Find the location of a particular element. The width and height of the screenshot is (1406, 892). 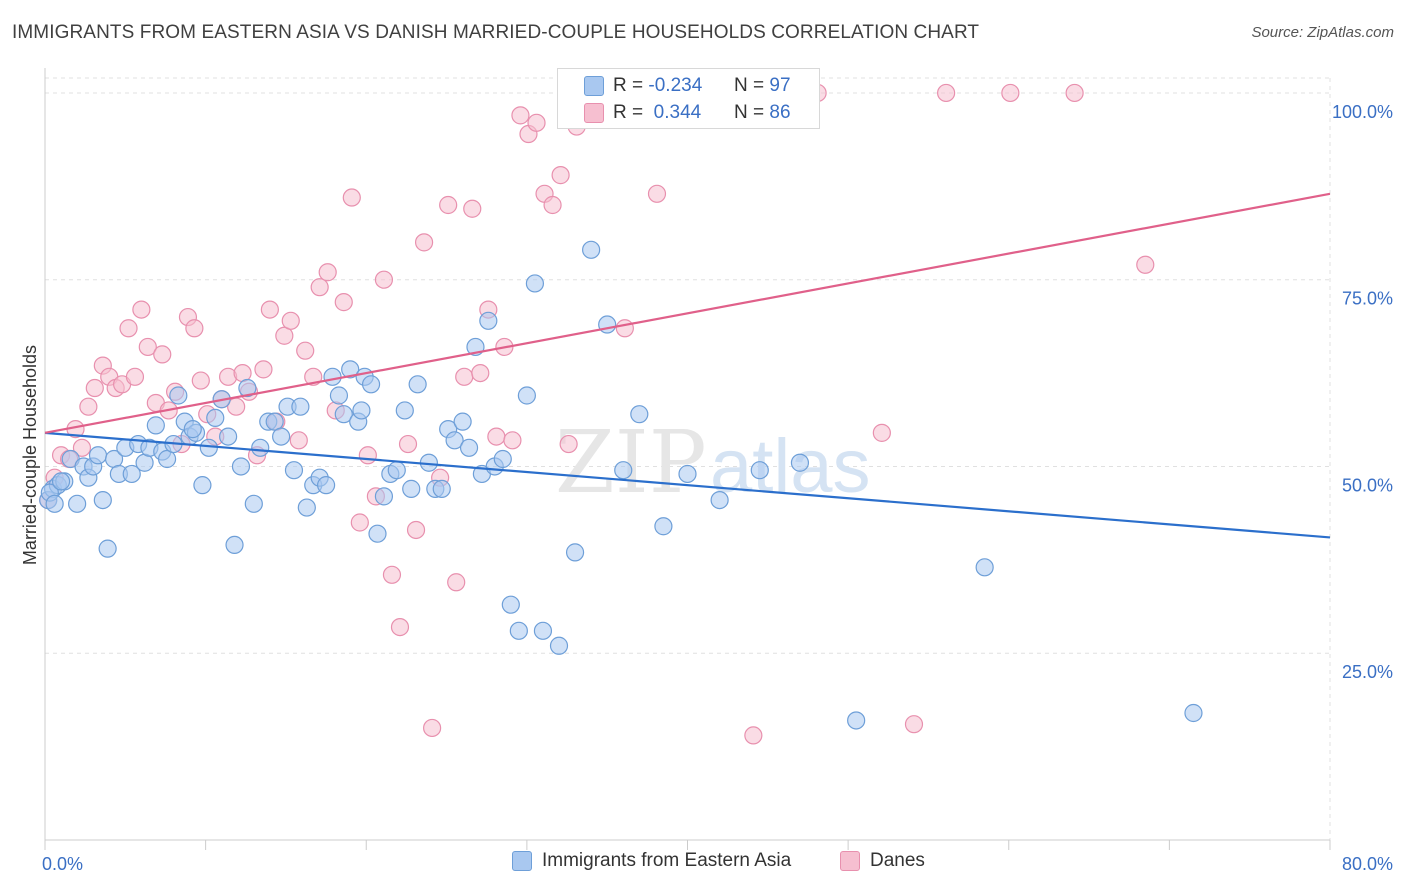

stats-n-blue: N = 97 is located at coordinates (762, 85).